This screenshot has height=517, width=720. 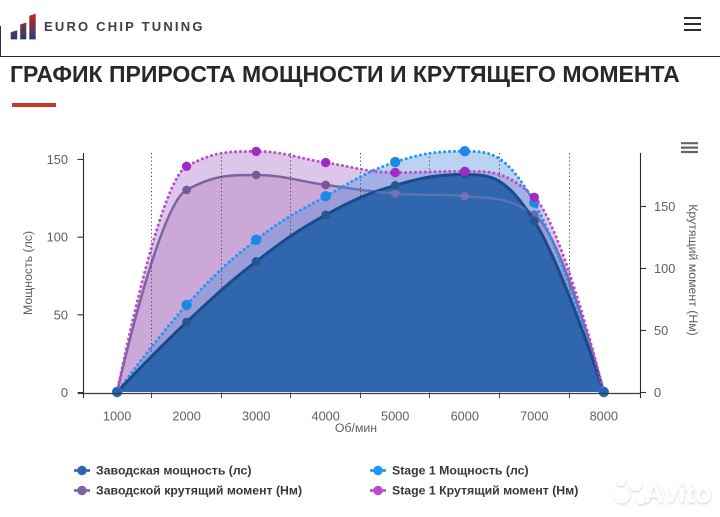 What do you see at coordinates (693, 270) in the screenshot?
I see `svg-text: Крутящий момент (Нм)` at bounding box center [693, 270].